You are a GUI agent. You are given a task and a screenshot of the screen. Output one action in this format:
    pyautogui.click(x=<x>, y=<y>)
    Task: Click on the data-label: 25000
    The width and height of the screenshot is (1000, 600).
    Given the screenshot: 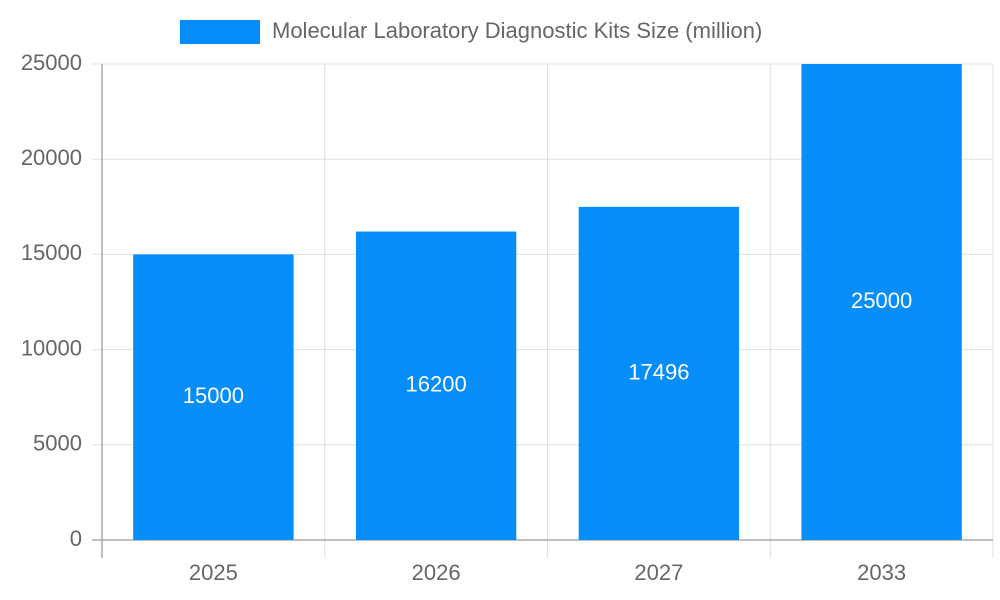 What is the action you would take?
    pyautogui.click(x=881, y=300)
    